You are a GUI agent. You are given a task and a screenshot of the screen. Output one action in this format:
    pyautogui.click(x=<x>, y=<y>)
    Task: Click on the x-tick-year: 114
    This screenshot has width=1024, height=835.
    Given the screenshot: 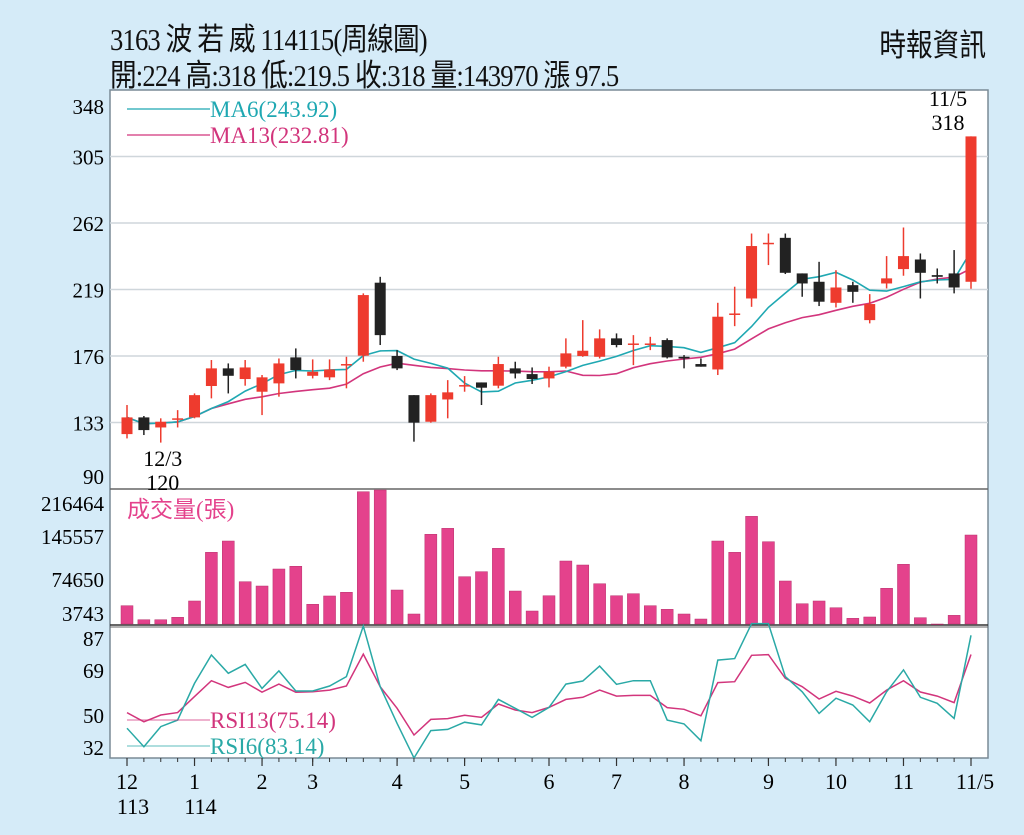 What is the action you would take?
    pyautogui.click(x=200, y=806)
    